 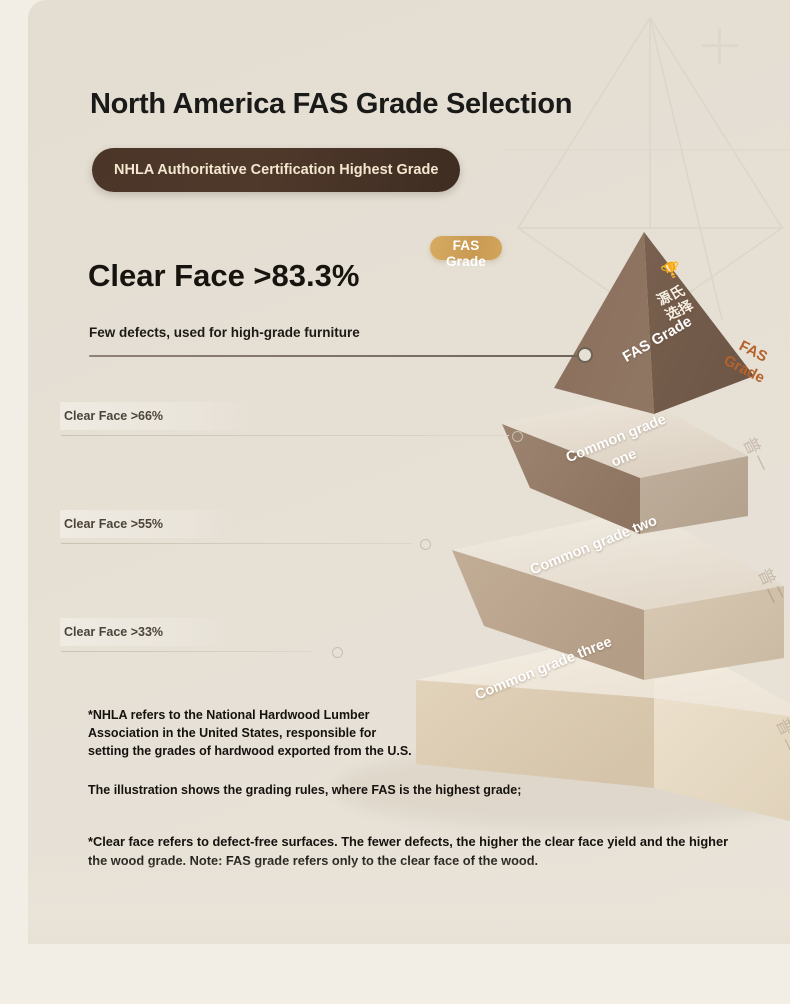 I want to click on fas-grade-badge-line2: Grade, so click(x=466, y=261).